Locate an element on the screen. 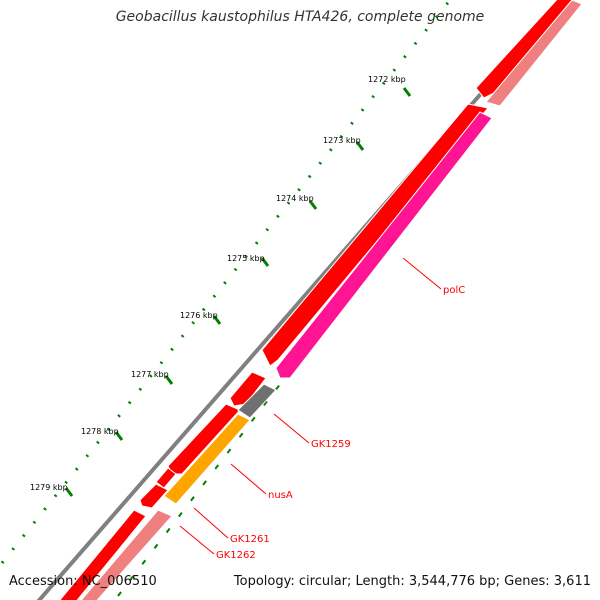  scale-label: 1279 kbp is located at coordinates (49, 487).